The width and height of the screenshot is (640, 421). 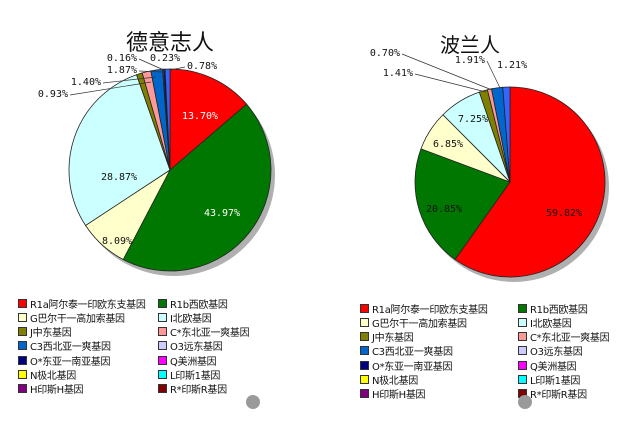 What do you see at coordinates (556, 353) in the screenshot?
I see `legend-label: O3远东基因` at bounding box center [556, 353].